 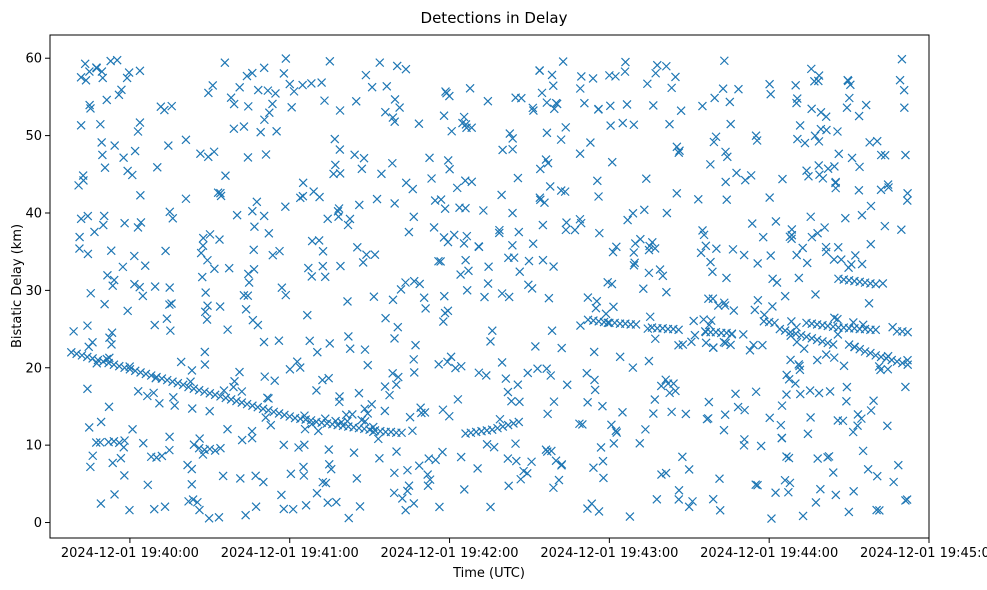 What do you see at coordinates (33, 59) in the screenshot?
I see `y-tick-label: 60` at bounding box center [33, 59].